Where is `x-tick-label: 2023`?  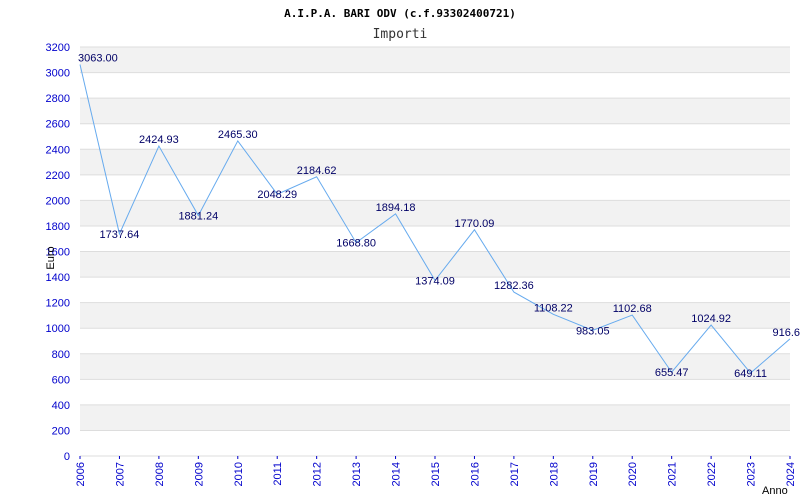
x-tick-label: 2023 is located at coordinates (752, 474).